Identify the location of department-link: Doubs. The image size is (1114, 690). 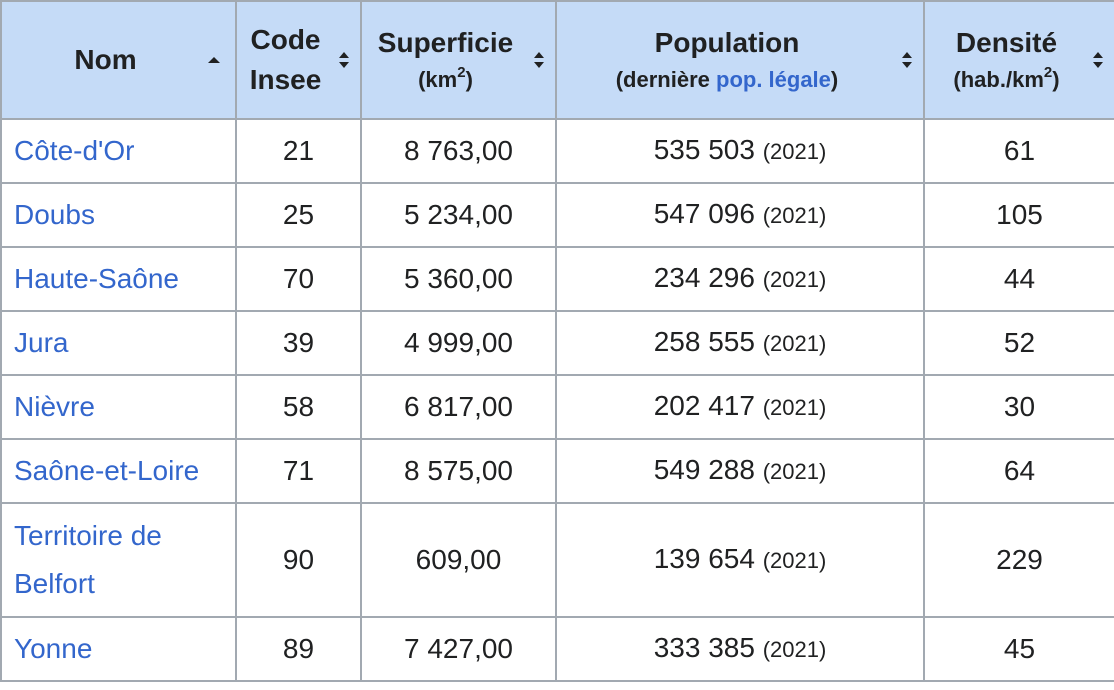
(54, 214).